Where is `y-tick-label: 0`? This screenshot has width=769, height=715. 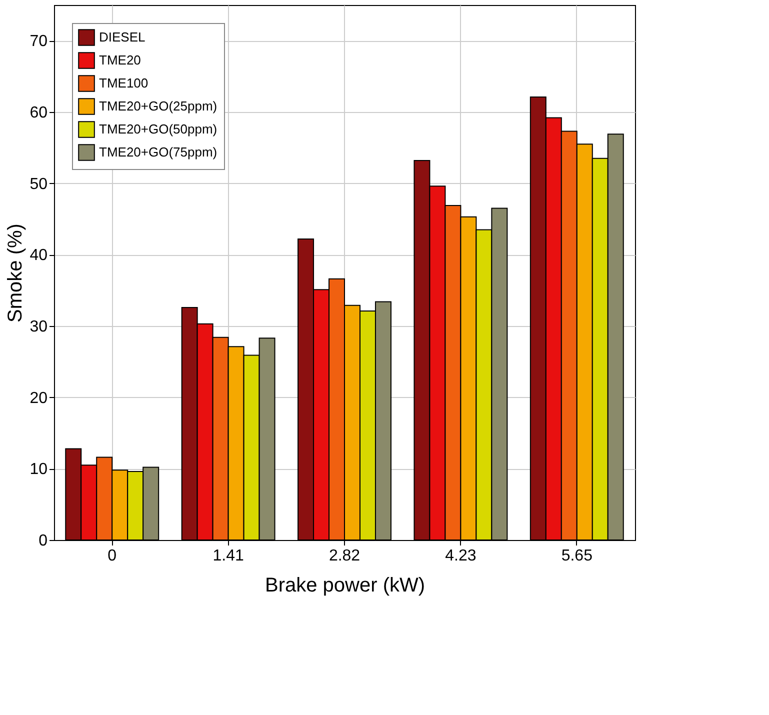
y-tick-label: 0 is located at coordinates (43, 541).